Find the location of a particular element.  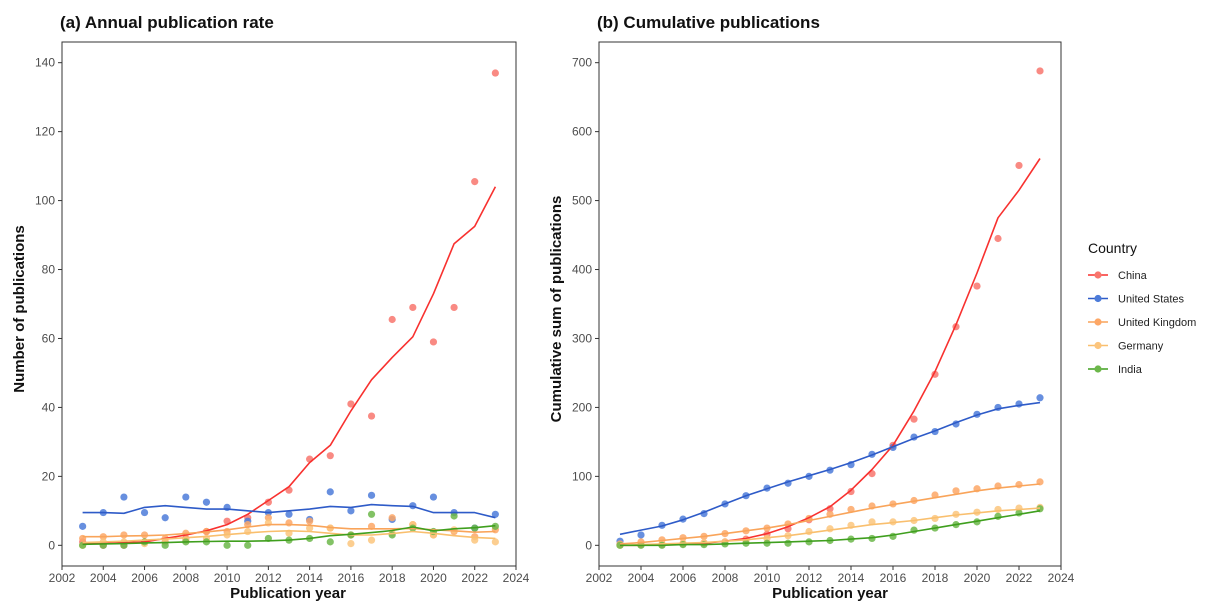

legend-item-germany: Germany is located at coordinates (1126, 347).